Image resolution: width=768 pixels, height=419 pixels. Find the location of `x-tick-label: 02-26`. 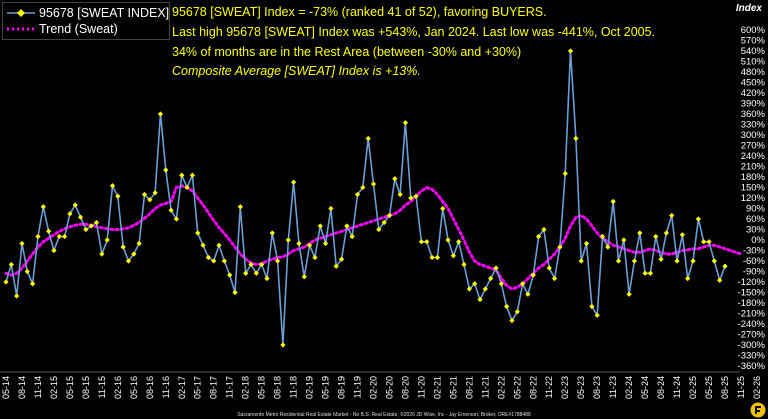

x-tick-label: 02-26 is located at coordinates (757, 387).